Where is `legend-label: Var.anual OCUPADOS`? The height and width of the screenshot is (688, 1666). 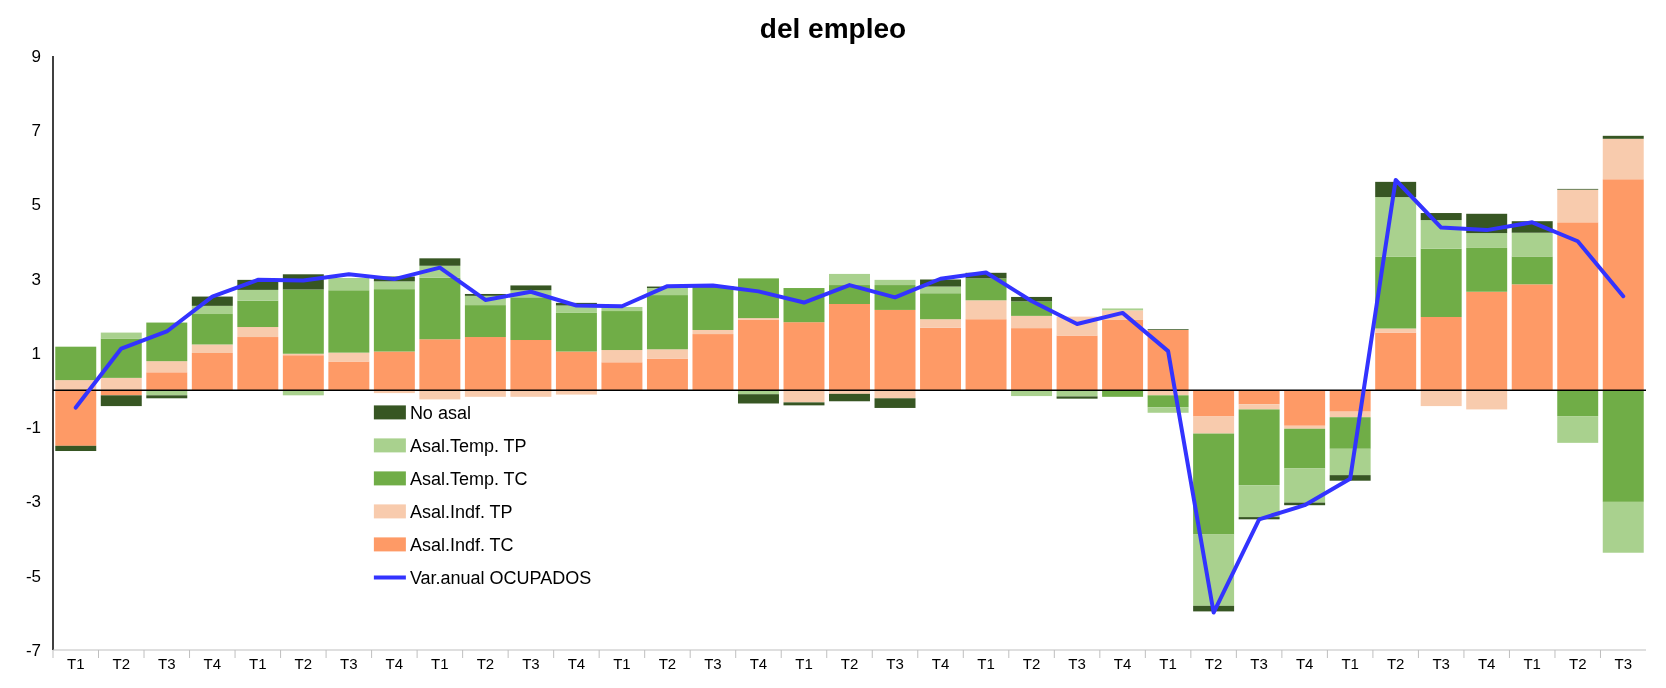
legend-label: Var.anual OCUPADOS is located at coordinates (500, 577).